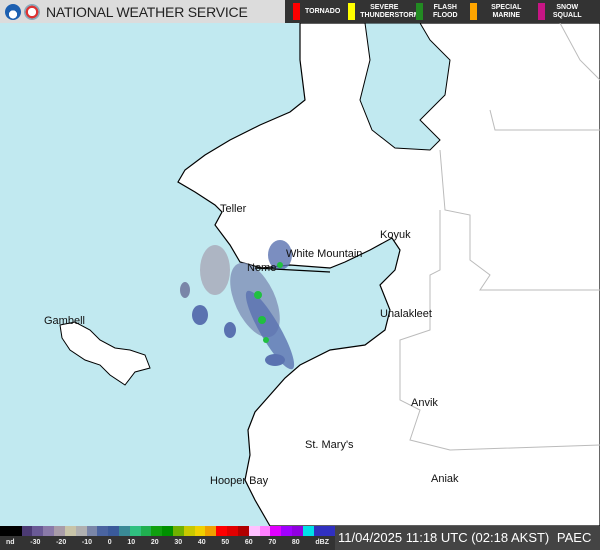  I want to click on nws-logo, so click(32, 11).